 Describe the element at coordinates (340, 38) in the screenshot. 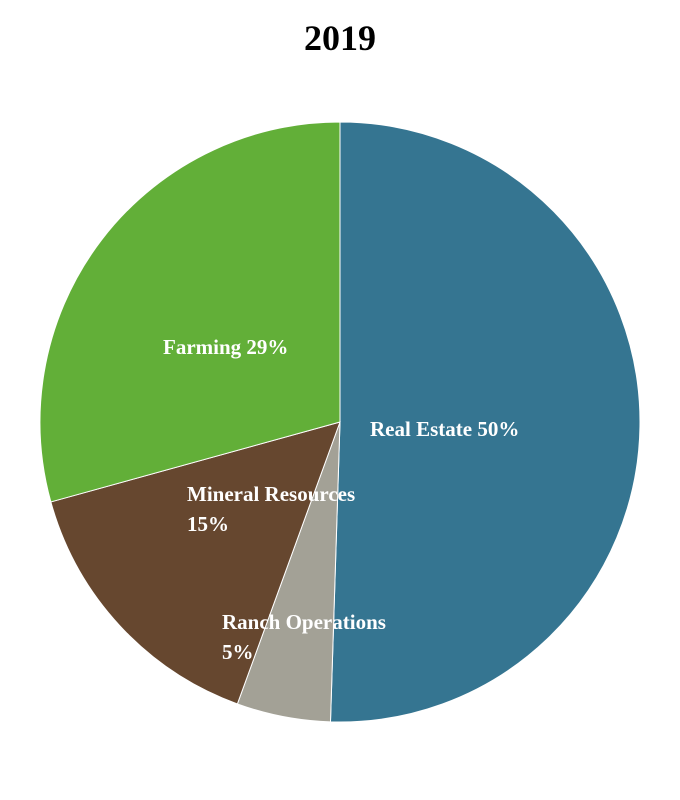

I see `chart-title: 2019` at that location.